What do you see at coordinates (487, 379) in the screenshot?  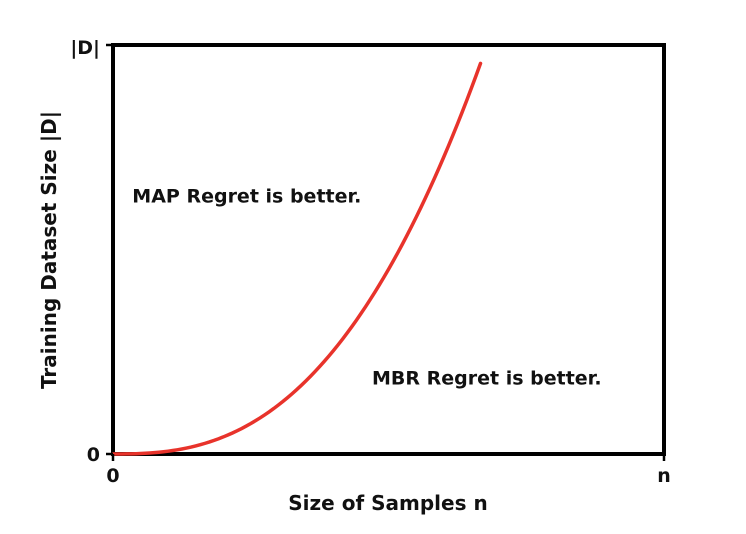 I see `mbr-region-annotation: MBR Regret is better.` at bounding box center [487, 379].